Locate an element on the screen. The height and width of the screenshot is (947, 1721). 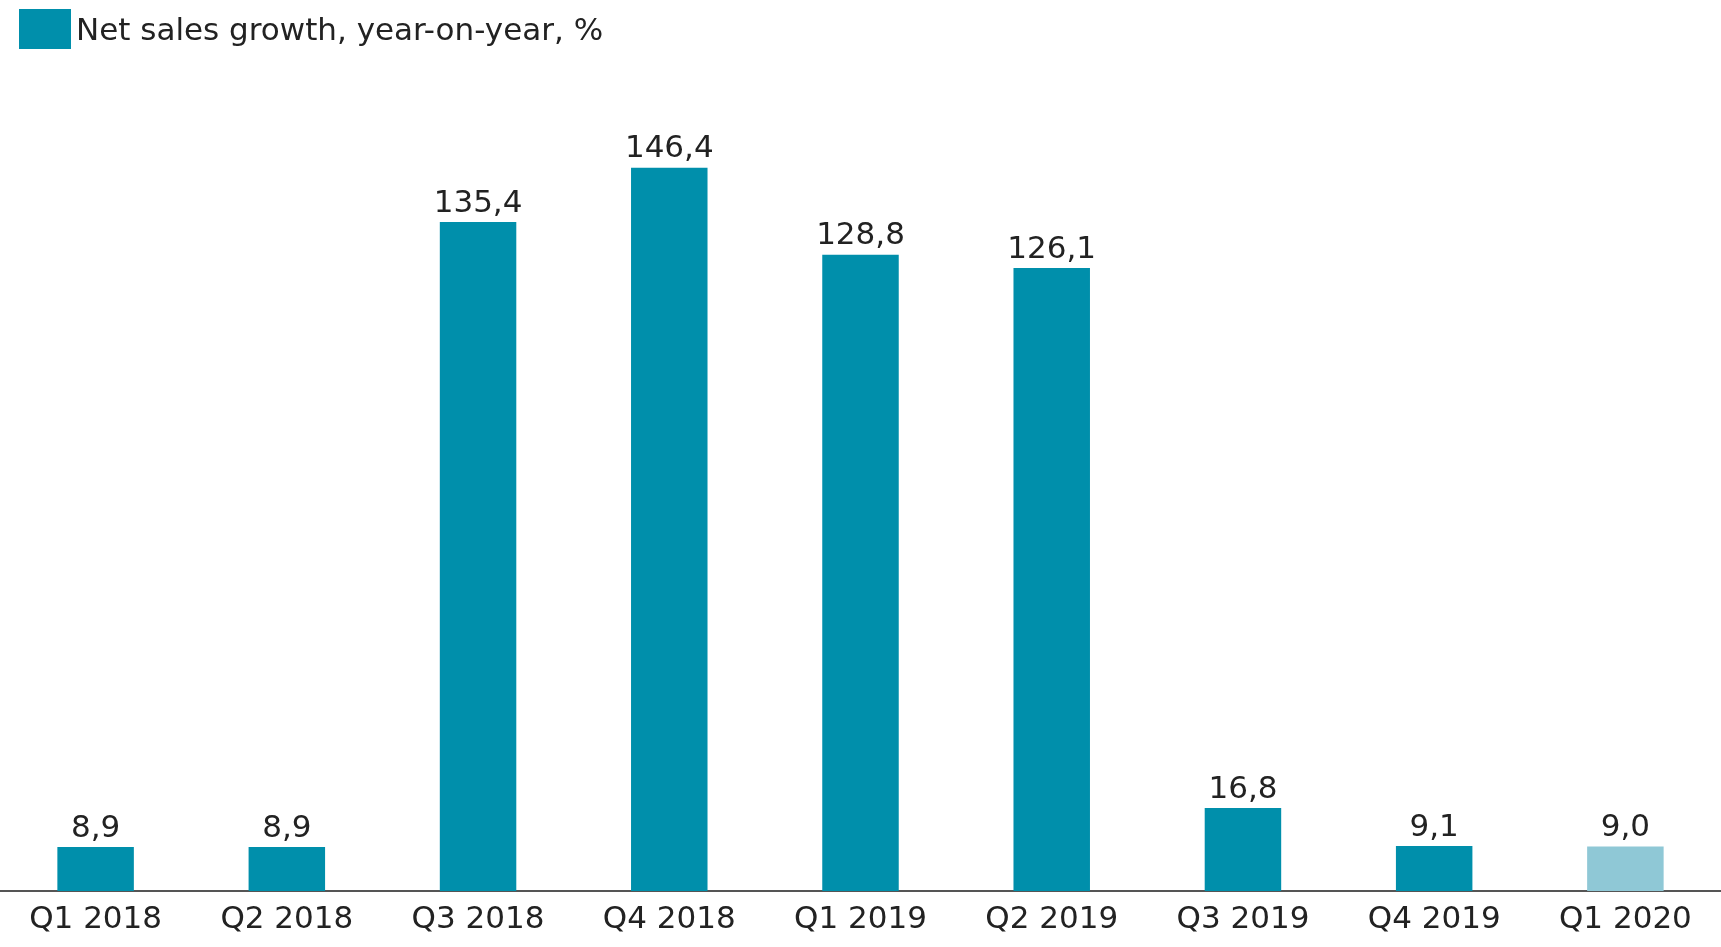
data-label: 128,8 is located at coordinates (860, 233).